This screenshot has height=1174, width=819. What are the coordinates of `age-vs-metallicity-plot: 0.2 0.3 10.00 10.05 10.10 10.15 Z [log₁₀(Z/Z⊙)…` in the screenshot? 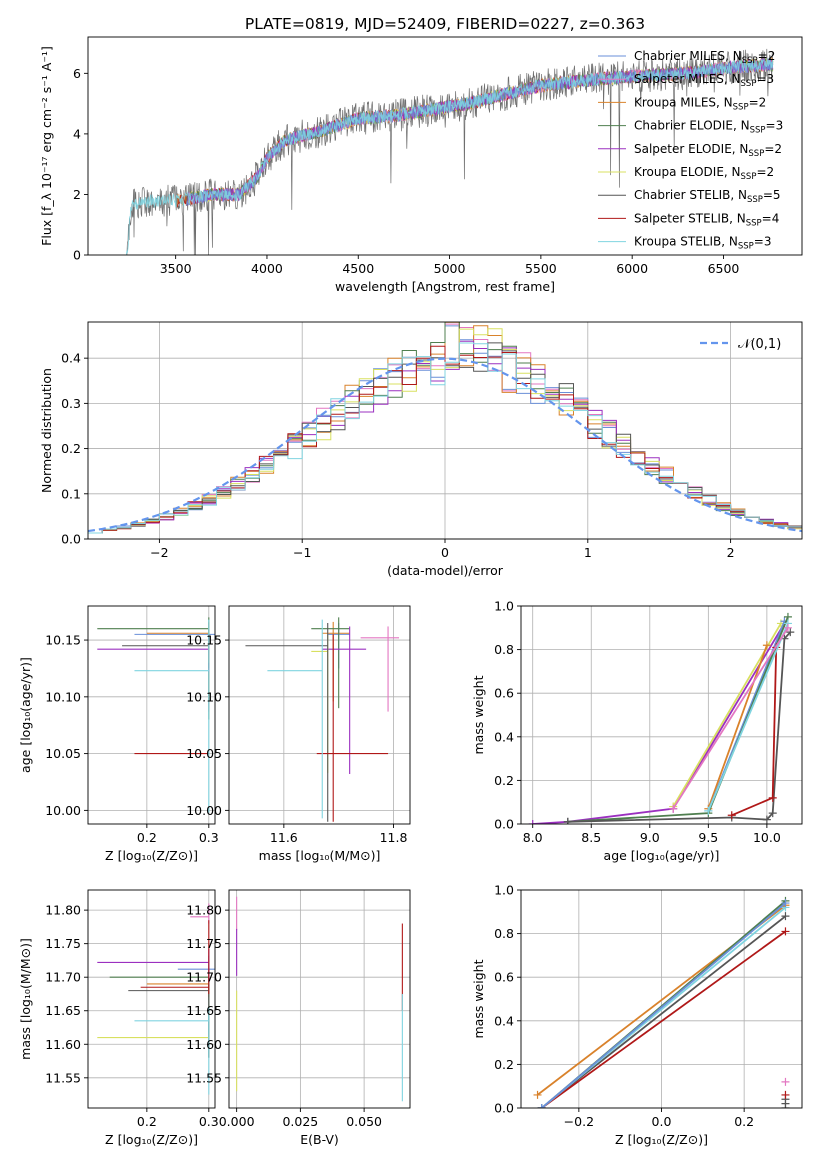 It's located at (118, 734).